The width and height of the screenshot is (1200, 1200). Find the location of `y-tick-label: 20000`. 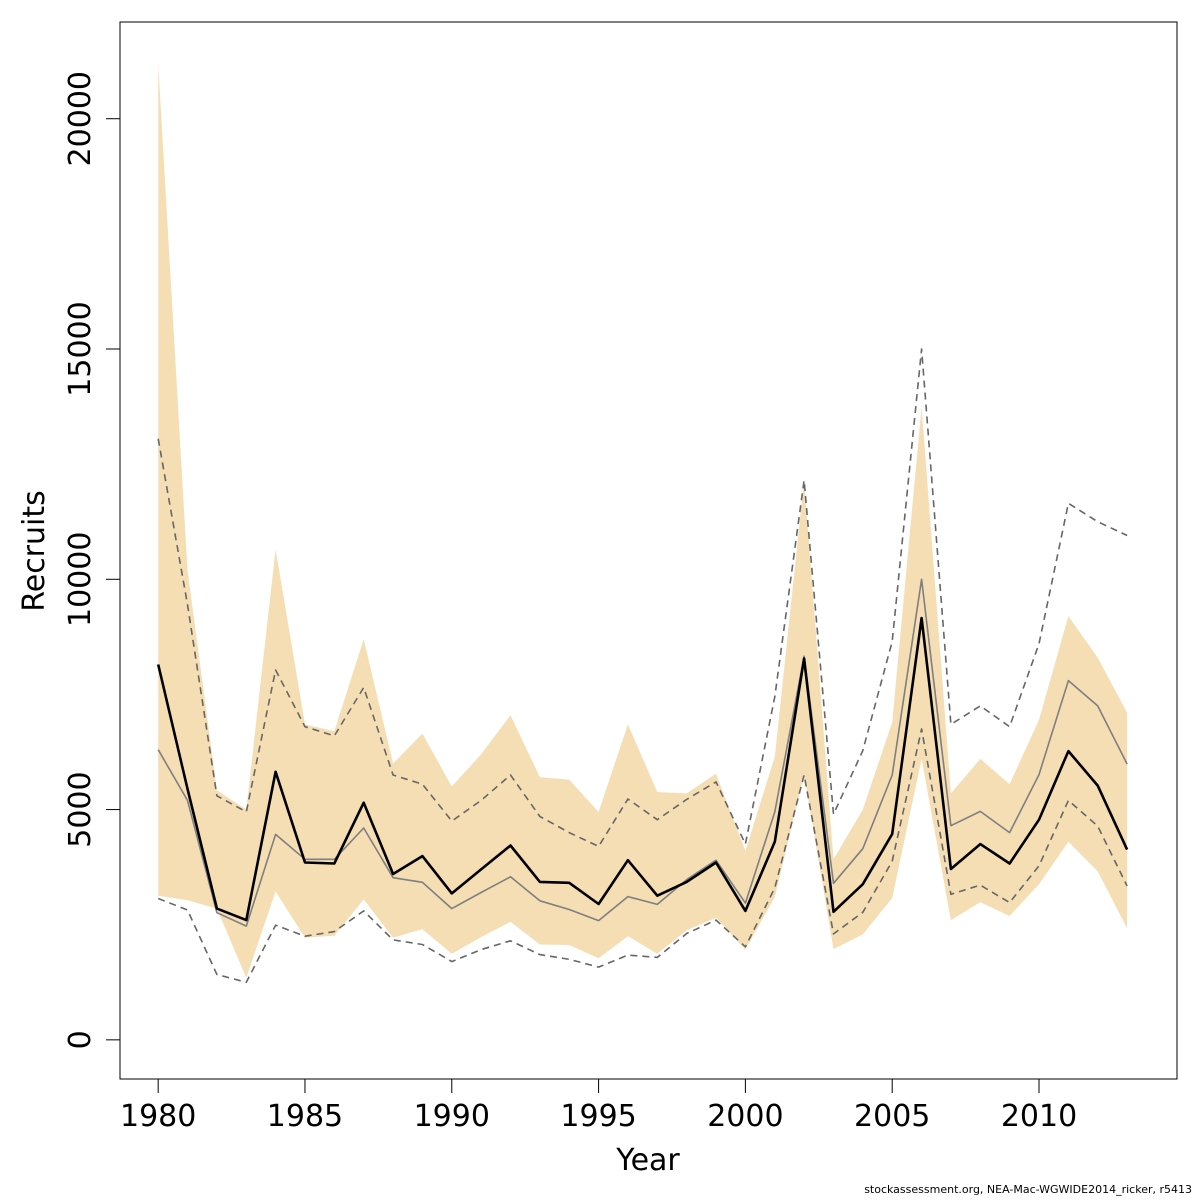

y-tick-label: 20000 is located at coordinates (80, 118).